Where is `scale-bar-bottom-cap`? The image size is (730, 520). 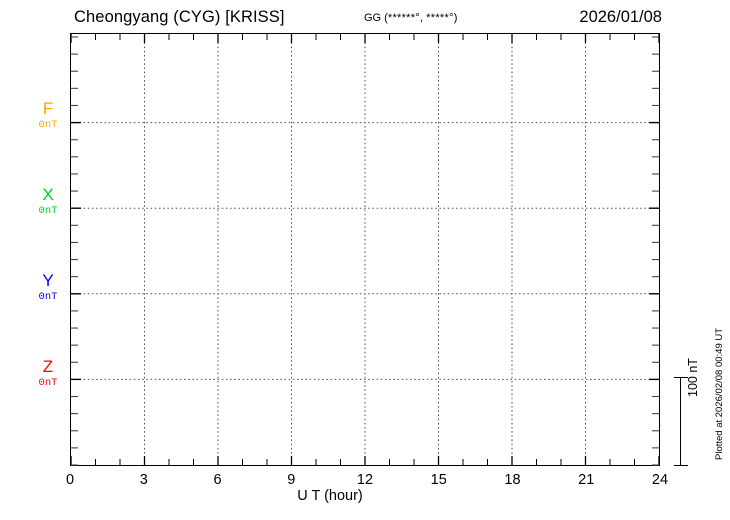
scale-bar-bottom-cap is located at coordinates (681, 465).